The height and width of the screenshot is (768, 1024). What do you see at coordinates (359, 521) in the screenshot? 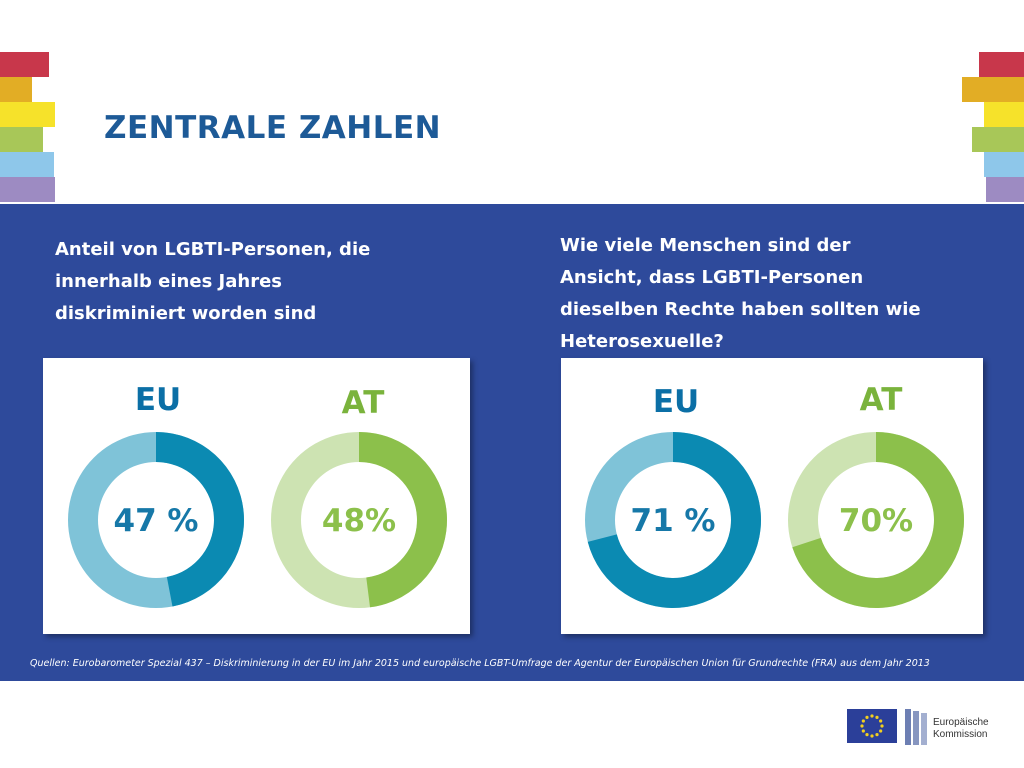
I see `percentage-label-at: 48%` at bounding box center [359, 521].